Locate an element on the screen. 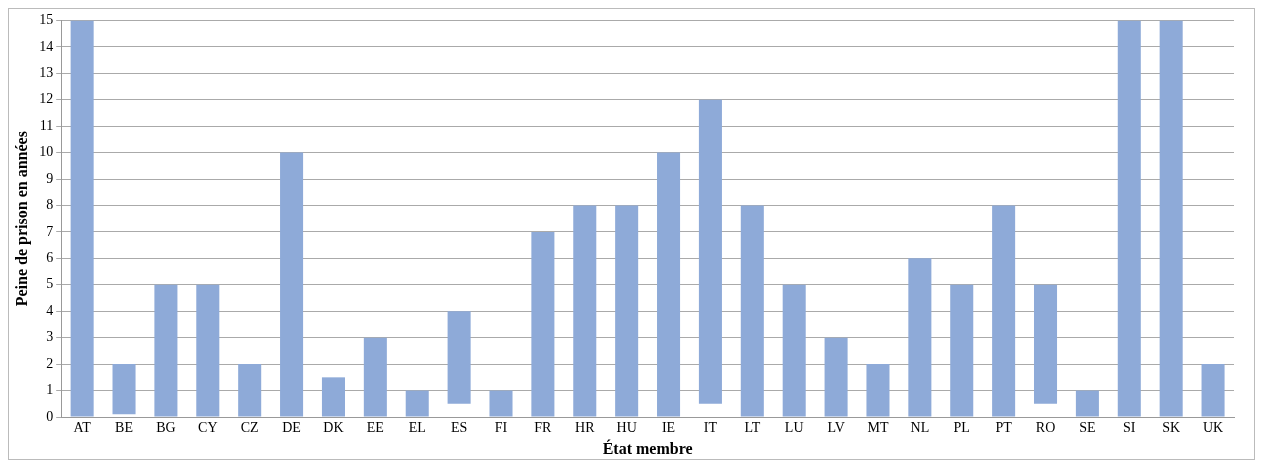  y-tick-label: 12 is located at coordinates (46, 99).